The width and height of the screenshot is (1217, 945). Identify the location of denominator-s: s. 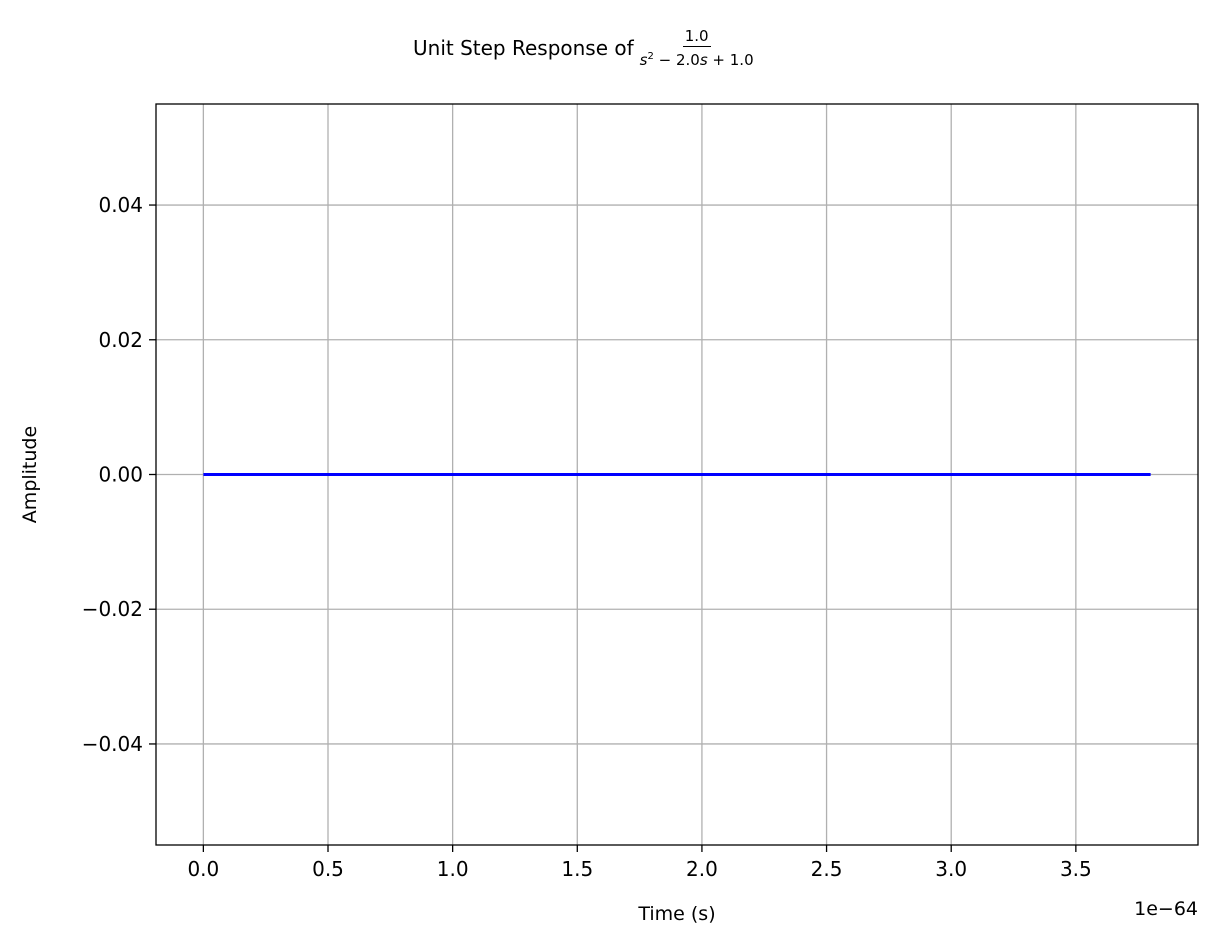
(643, 60).